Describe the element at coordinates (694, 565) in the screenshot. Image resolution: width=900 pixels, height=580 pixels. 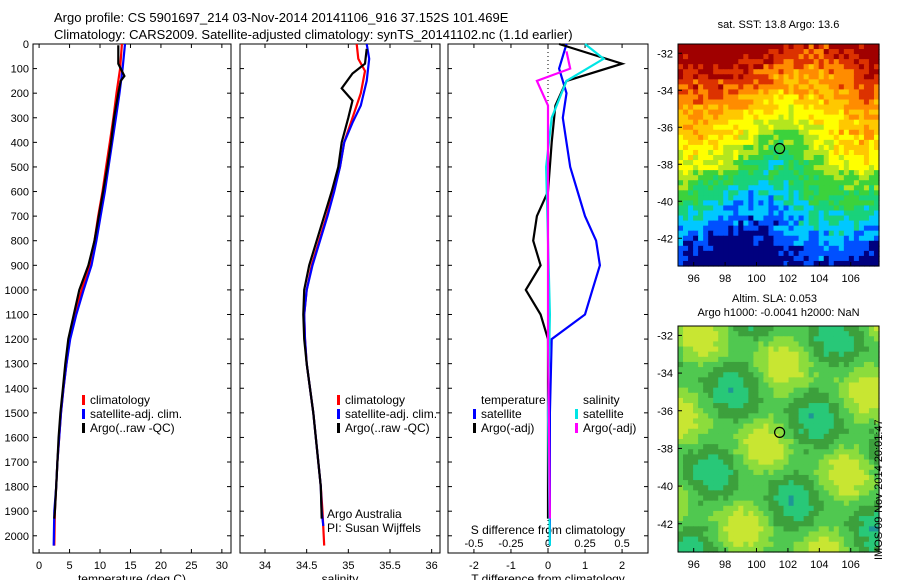
I see `x-tick-label: 96` at that location.